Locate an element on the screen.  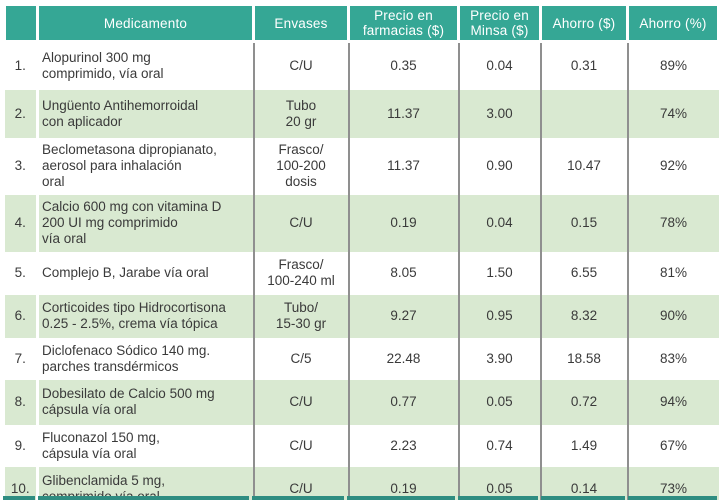
medicamento-cell: Glibenclamida 5 mg, comprimido vía oral is located at coordinates (145, 483).